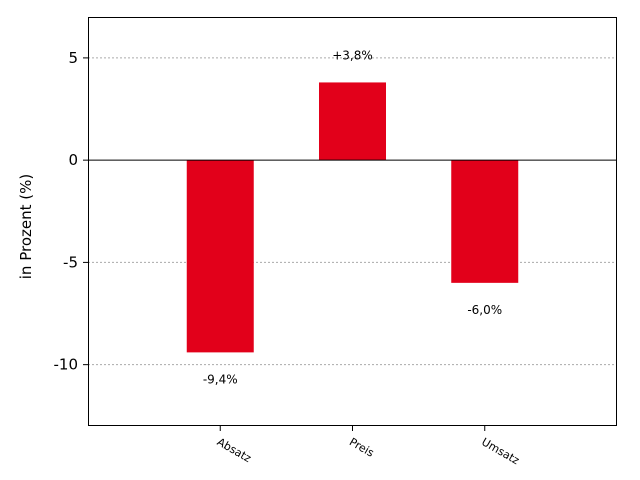 The height and width of the screenshot is (480, 640). What do you see at coordinates (485, 221) in the screenshot?
I see `bar-umsatz` at bounding box center [485, 221].